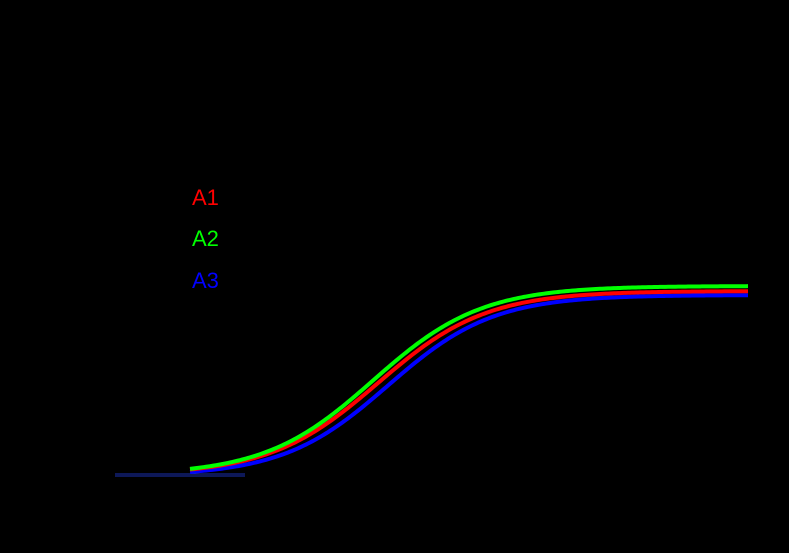  I want to click on legend-item-a1: A1, so click(205, 197).